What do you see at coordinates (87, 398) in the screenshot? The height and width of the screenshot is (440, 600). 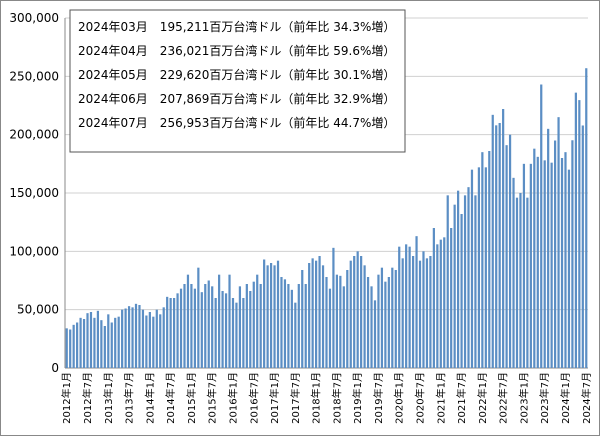 I see `x-tick-label: 2012年7月` at bounding box center [87, 398].